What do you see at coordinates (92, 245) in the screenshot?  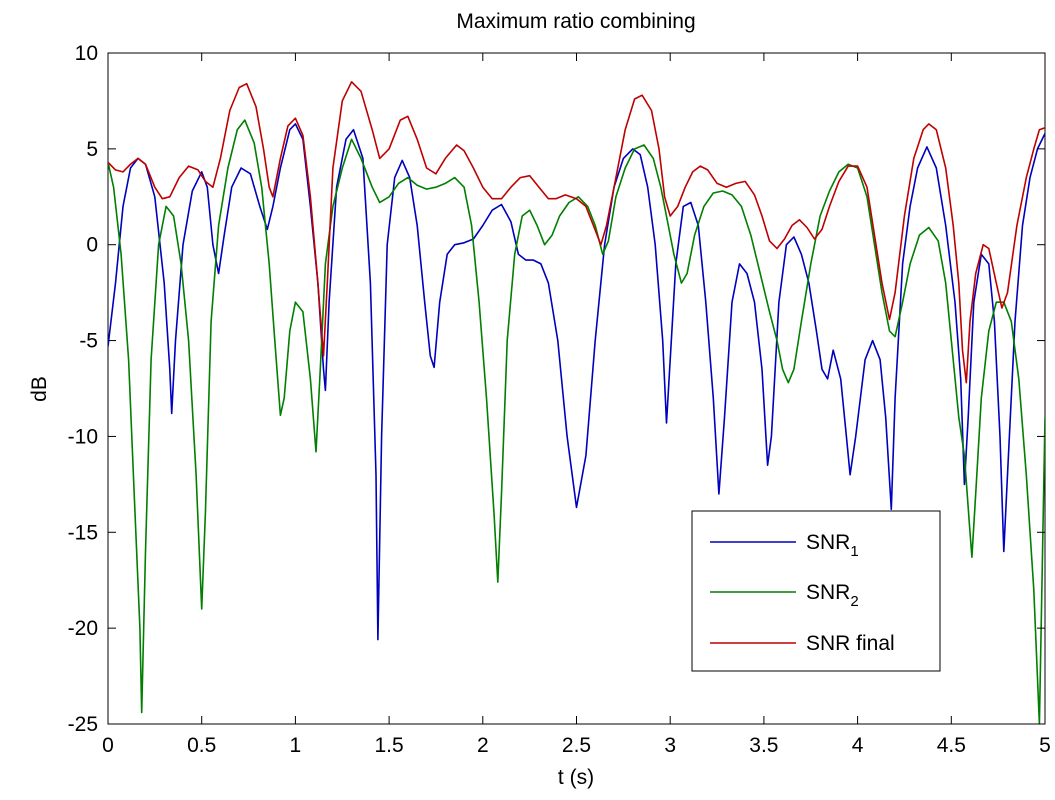 I see `y-tick-label: 0` at bounding box center [92, 245].